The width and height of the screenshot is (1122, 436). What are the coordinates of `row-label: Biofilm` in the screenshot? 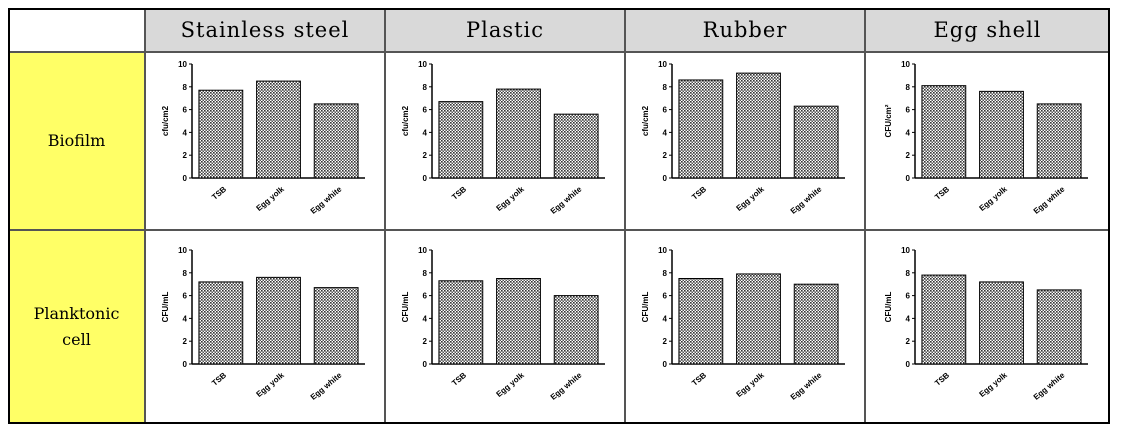 It's located at (76, 141).